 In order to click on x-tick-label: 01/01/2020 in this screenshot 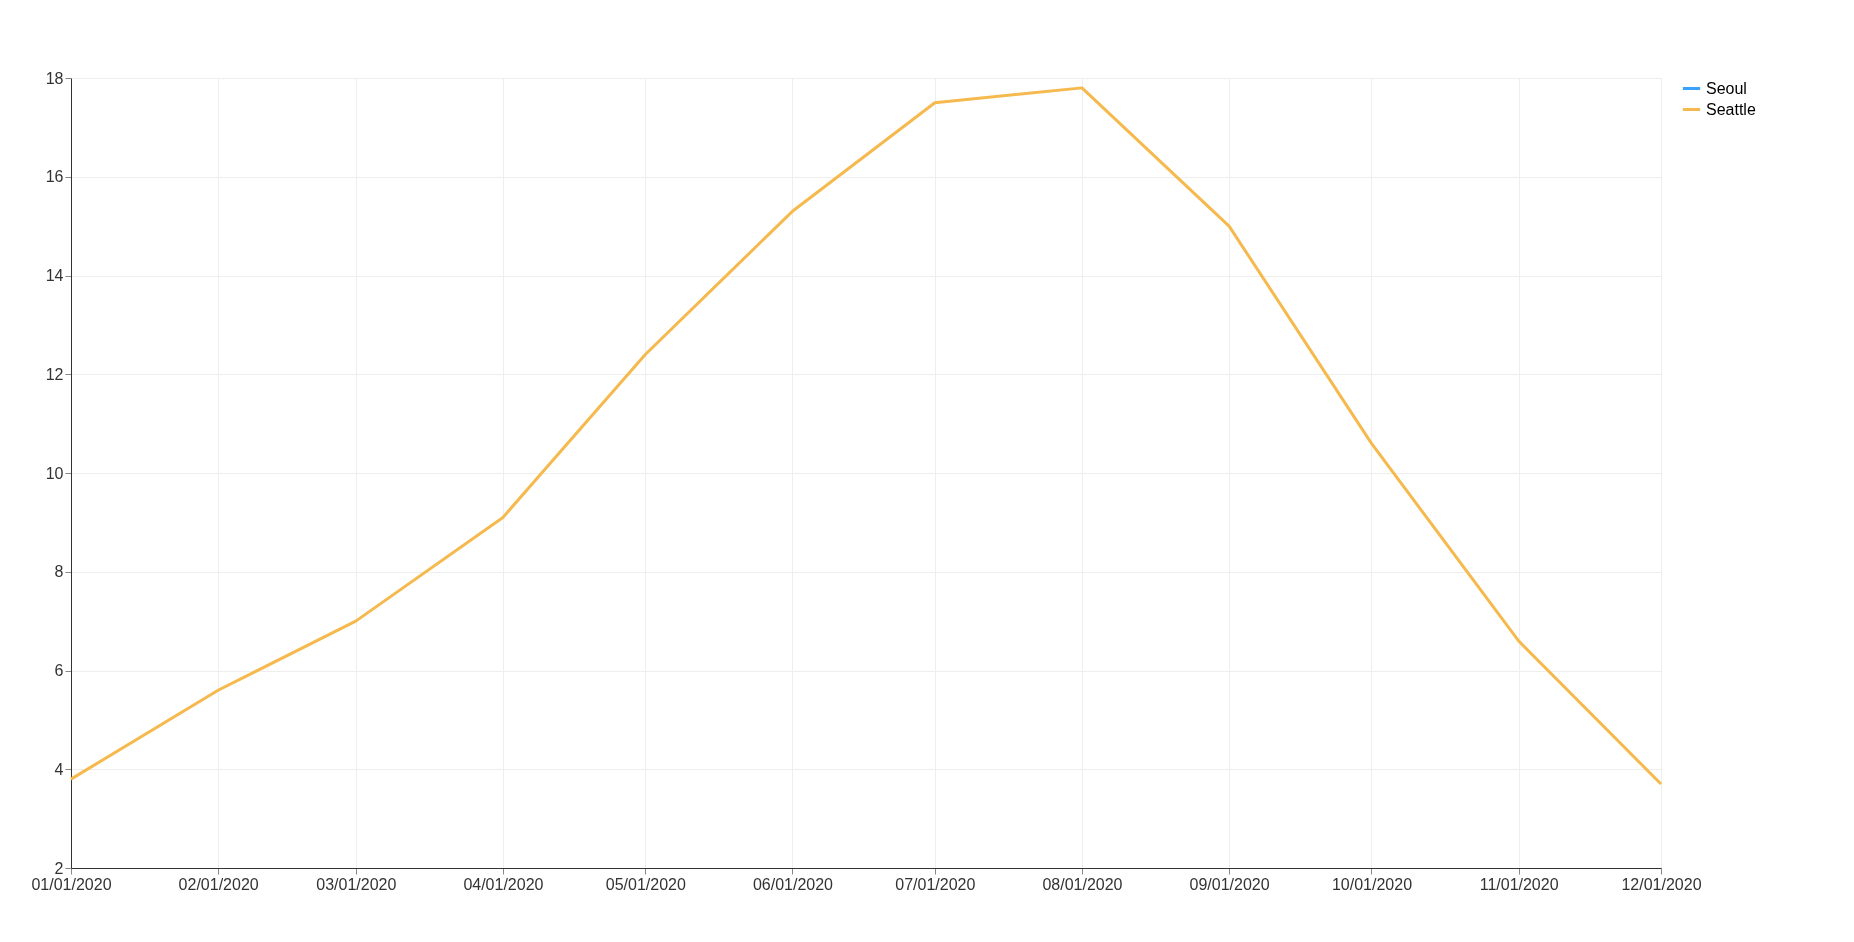, I will do `click(71, 884)`.